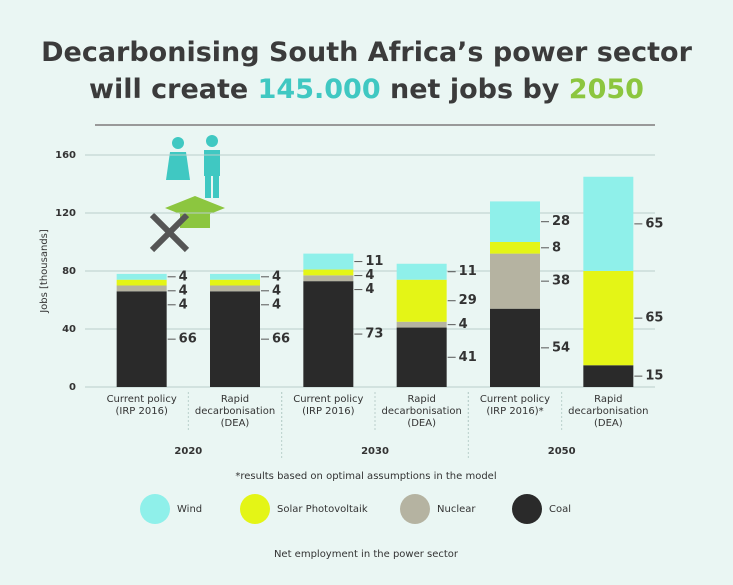 The width and height of the screenshot is (733, 585). Describe the element at coordinates (561, 221) in the screenshot. I see `value-label: 28` at that location.